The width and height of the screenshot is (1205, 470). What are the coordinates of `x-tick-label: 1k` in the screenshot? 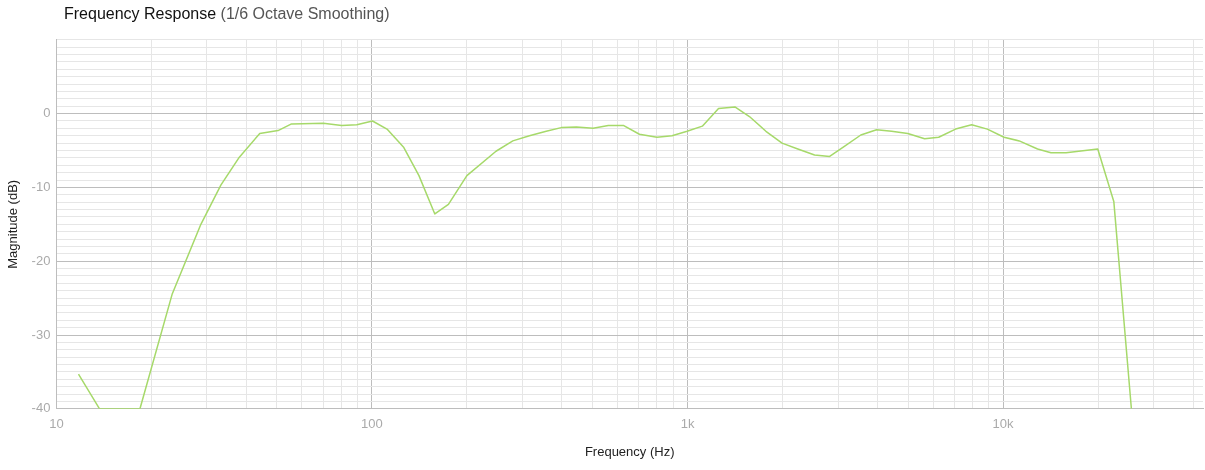 It's located at (687, 424).